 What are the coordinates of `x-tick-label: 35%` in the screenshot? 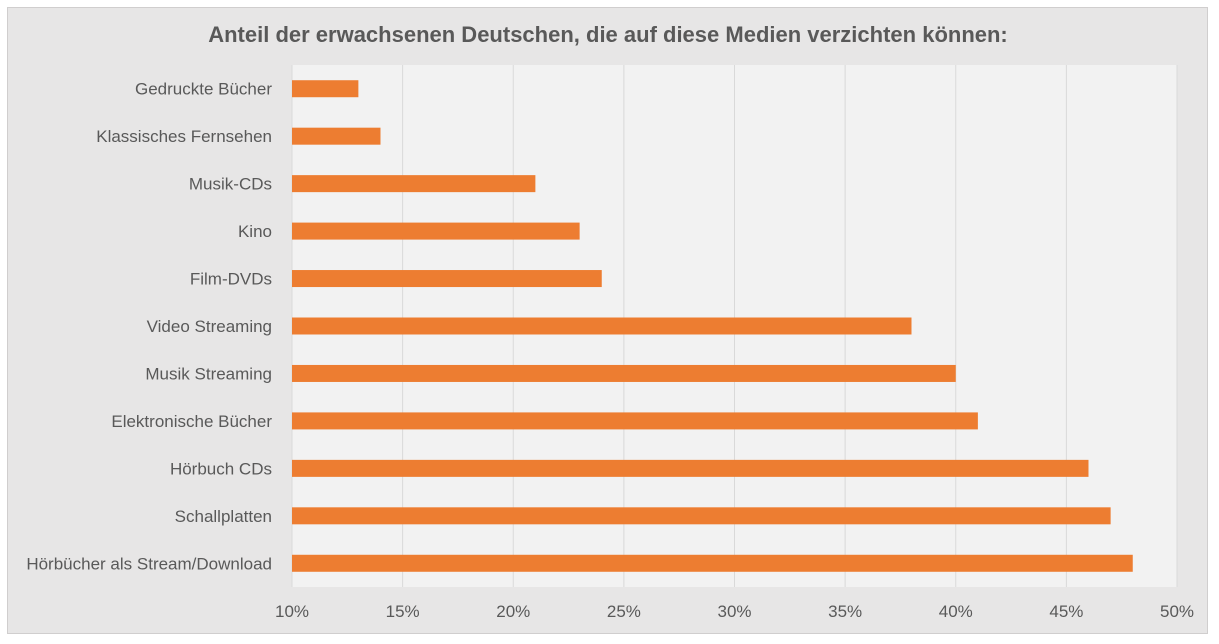 It's located at (845, 611).